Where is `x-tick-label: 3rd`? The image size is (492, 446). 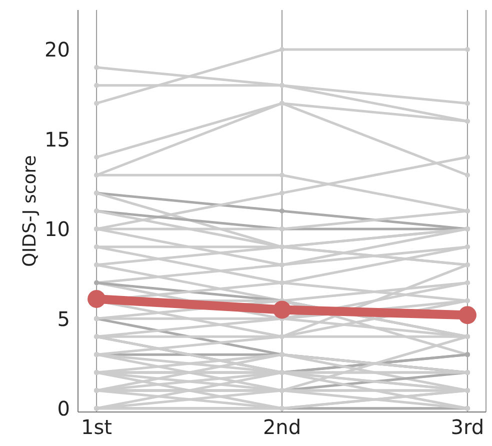
x-tick-label: 3rd is located at coordinates (467, 427).